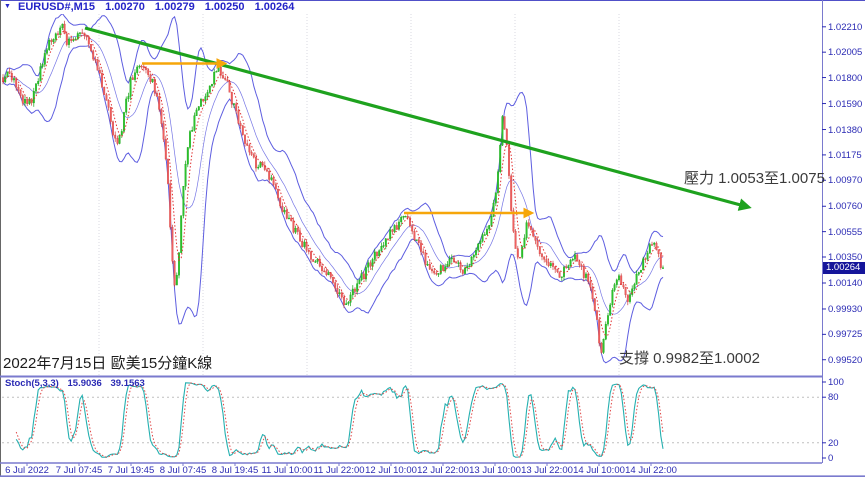 Image resolution: width=865 pixels, height=480 pixels. Describe the element at coordinates (845, 232) in the screenshot. I see `price-axis-label: 1.00555` at that location.